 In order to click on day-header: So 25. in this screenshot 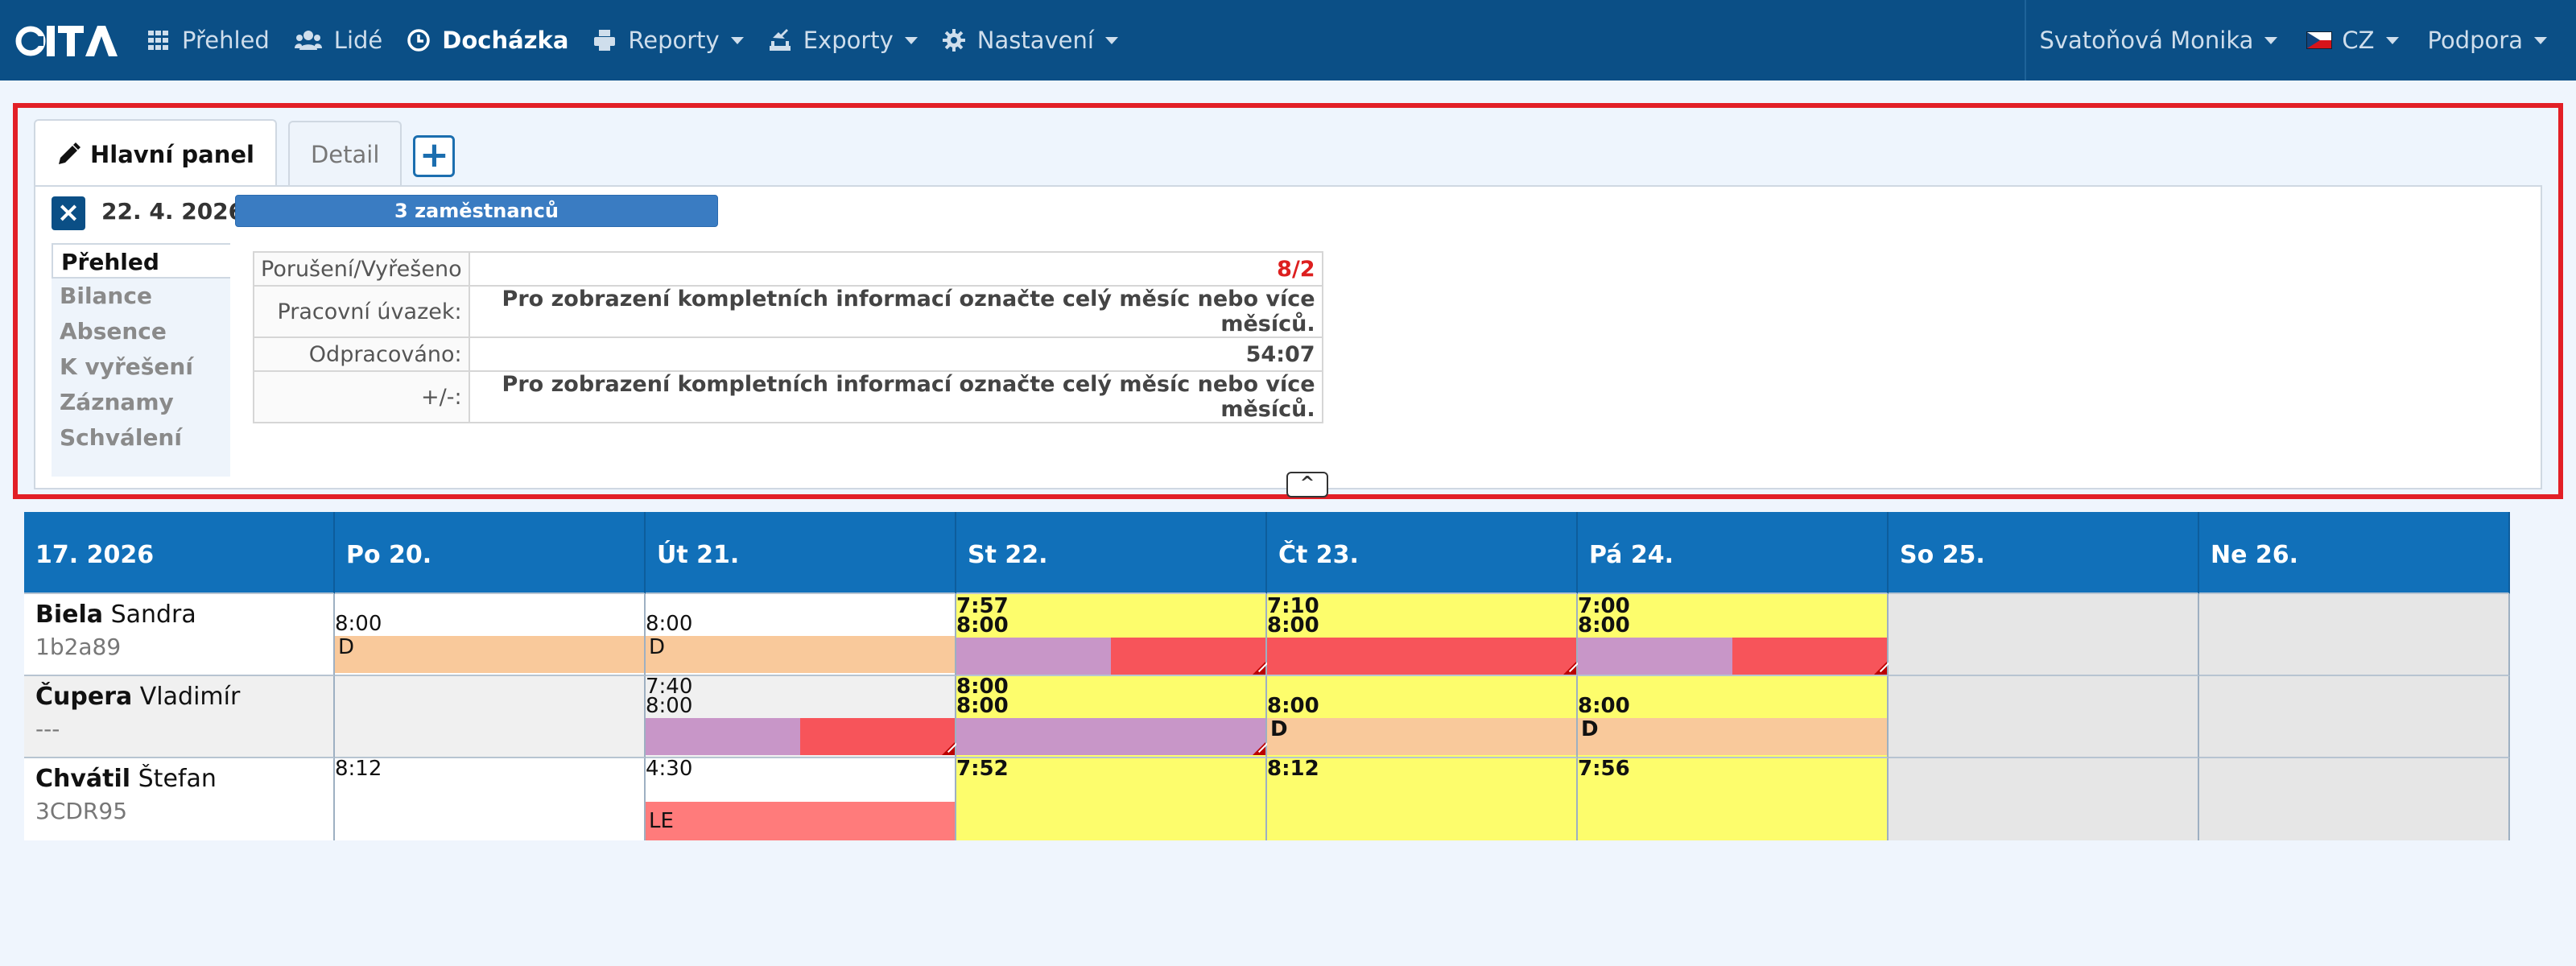, I will do `click(2044, 553)`.